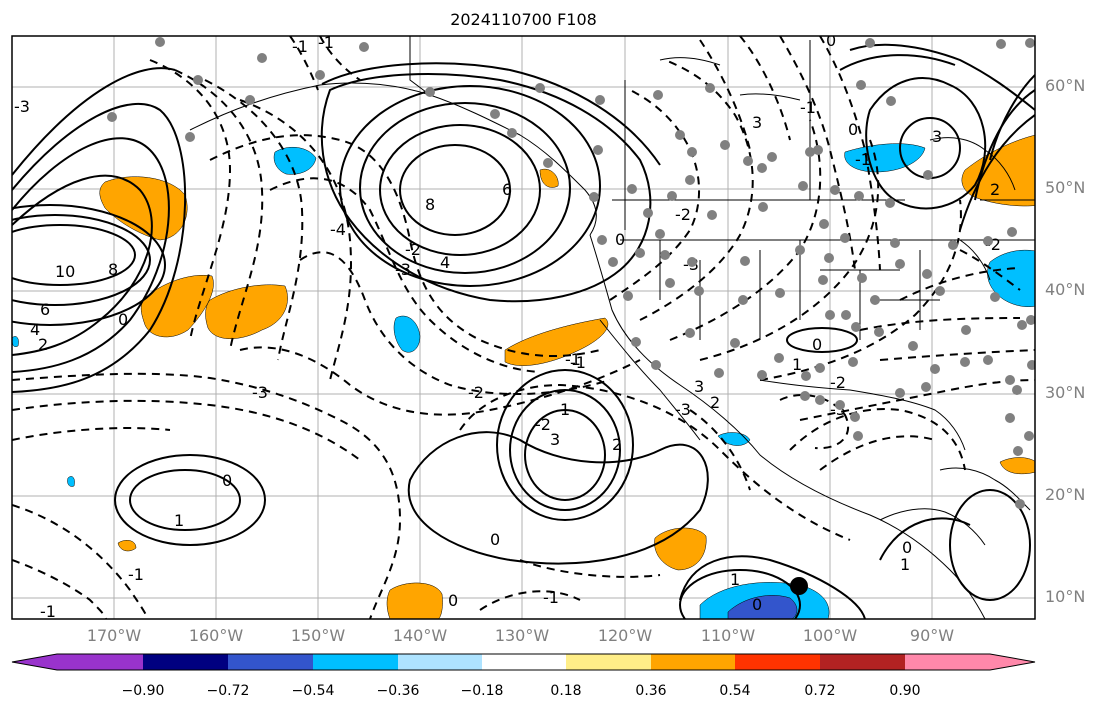 The image size is (1105, 712). I want to click on colorbar-tick-label: −0.90, so click(143, 691).